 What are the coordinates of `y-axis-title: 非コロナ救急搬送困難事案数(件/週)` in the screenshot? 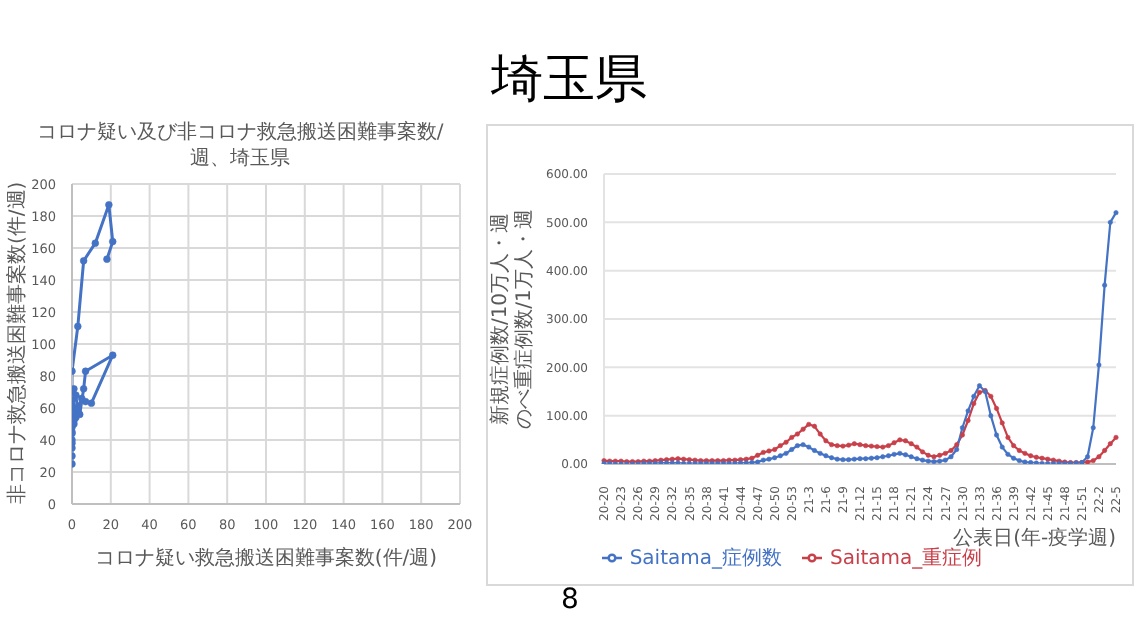 It's located at (17, 342).